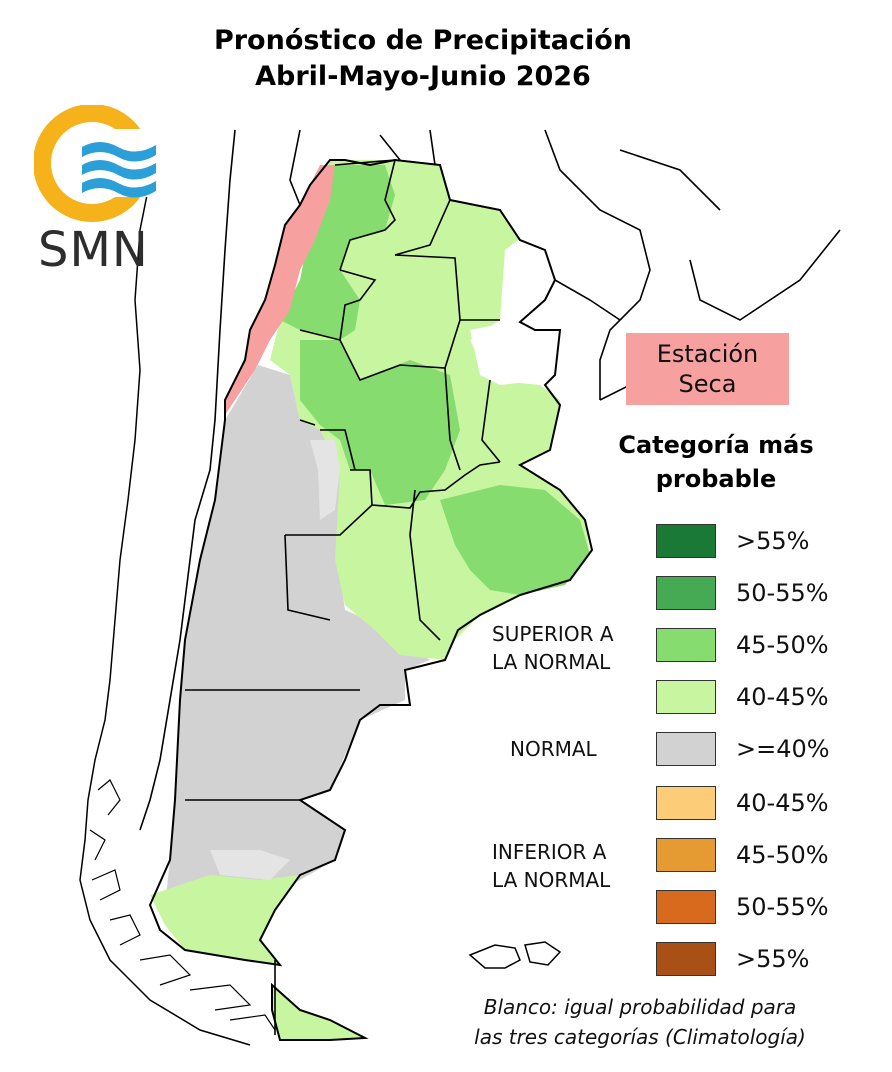 Image resolution: width=892 pixels, height=1072 pixels. What do you see at coordinates (553, 634) in the screenshot?
I see `category-superior-line1: SUPERIOR A` at bounding box center [553, 634].